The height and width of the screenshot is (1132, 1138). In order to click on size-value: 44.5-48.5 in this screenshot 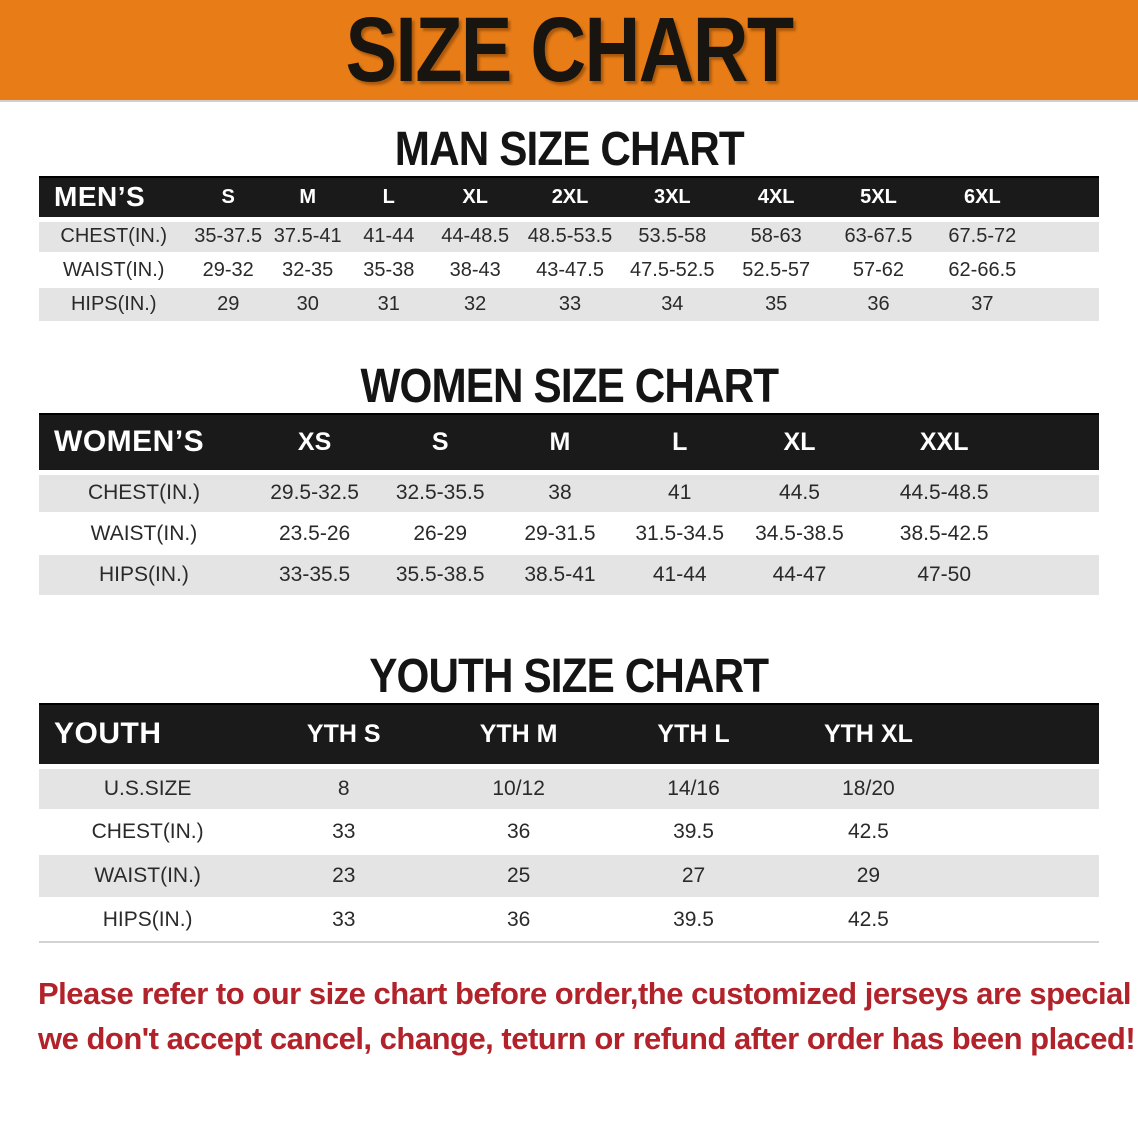, I will do `click(944, 492)`.